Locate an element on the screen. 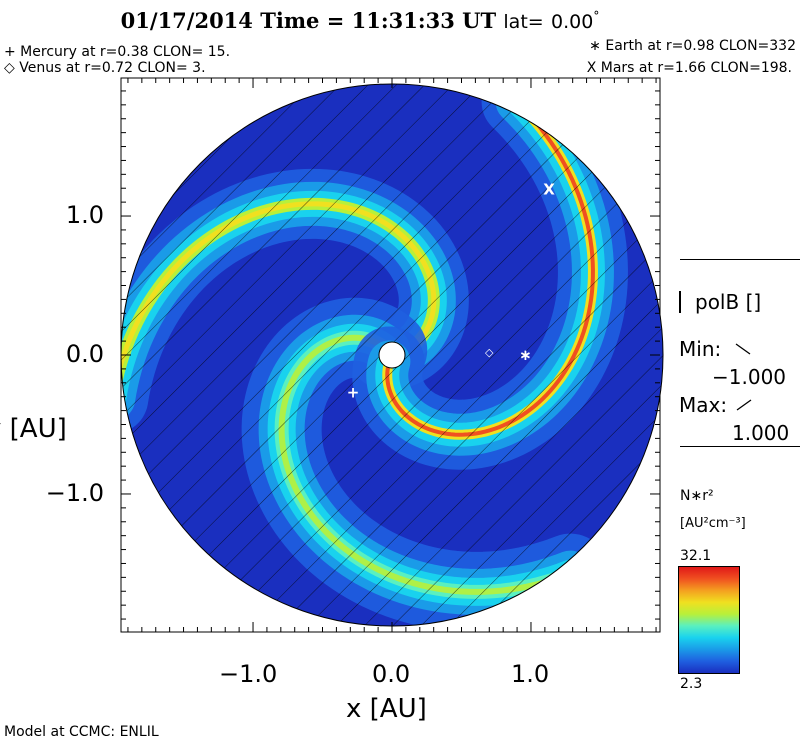 The image size is (800, 746). hatch-slash-icon is located at coordinates (744, 405).